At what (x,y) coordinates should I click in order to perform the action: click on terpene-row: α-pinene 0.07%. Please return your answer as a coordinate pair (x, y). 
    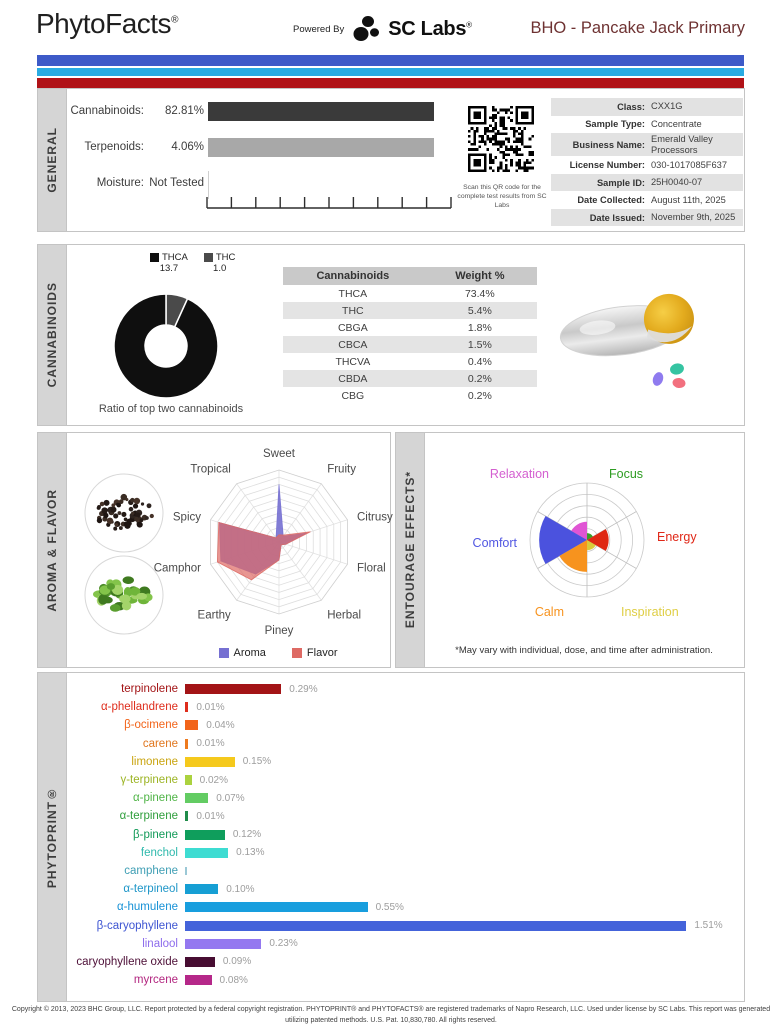
    Looking at the image, I should click on (403, 798).